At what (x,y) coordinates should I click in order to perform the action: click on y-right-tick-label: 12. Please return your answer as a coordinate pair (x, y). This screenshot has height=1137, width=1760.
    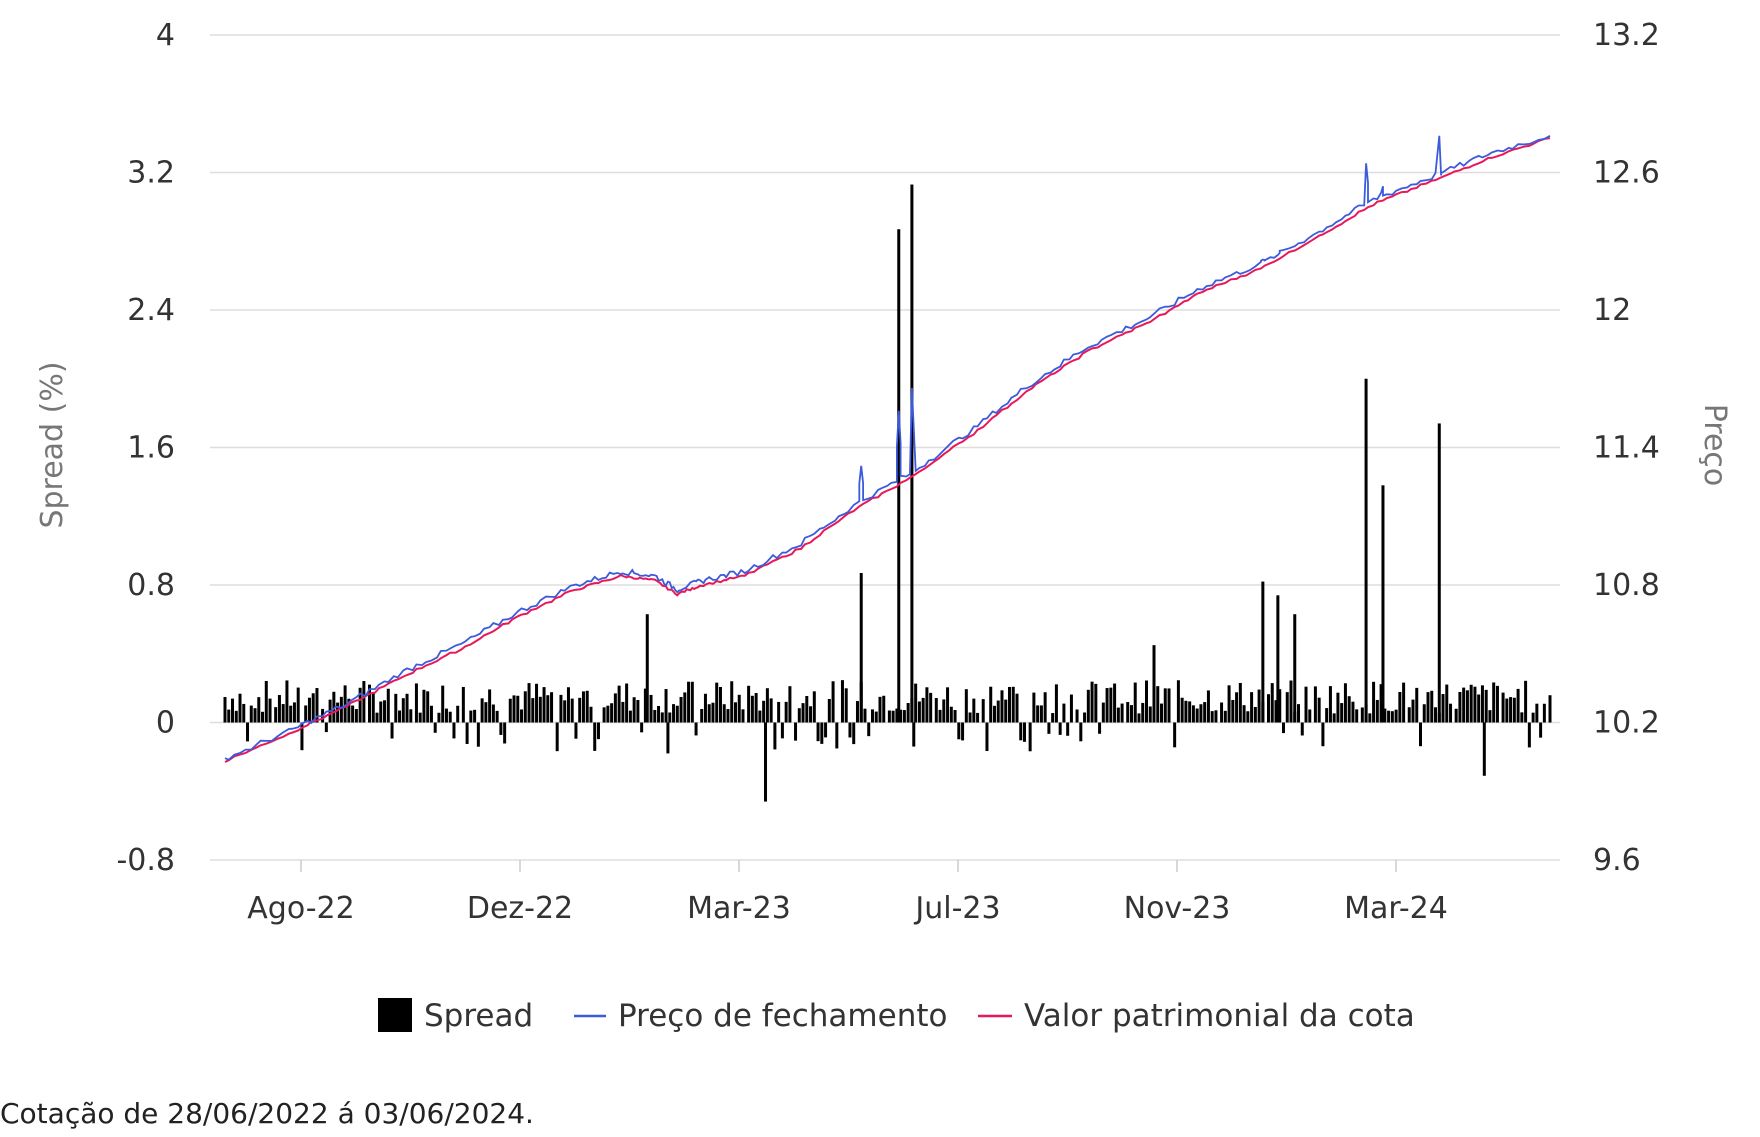
    Looking at the image, I should click on (1612, 310).